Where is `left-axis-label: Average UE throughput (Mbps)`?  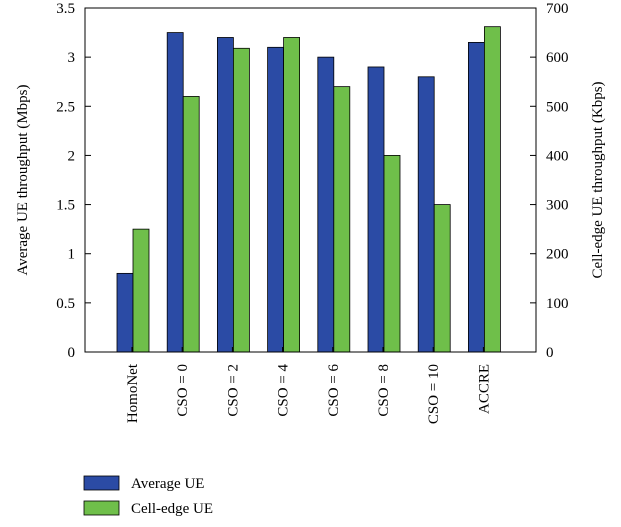
left-axis-label: Average UE throughput (Mbps) is located at coordinates (23, 180).